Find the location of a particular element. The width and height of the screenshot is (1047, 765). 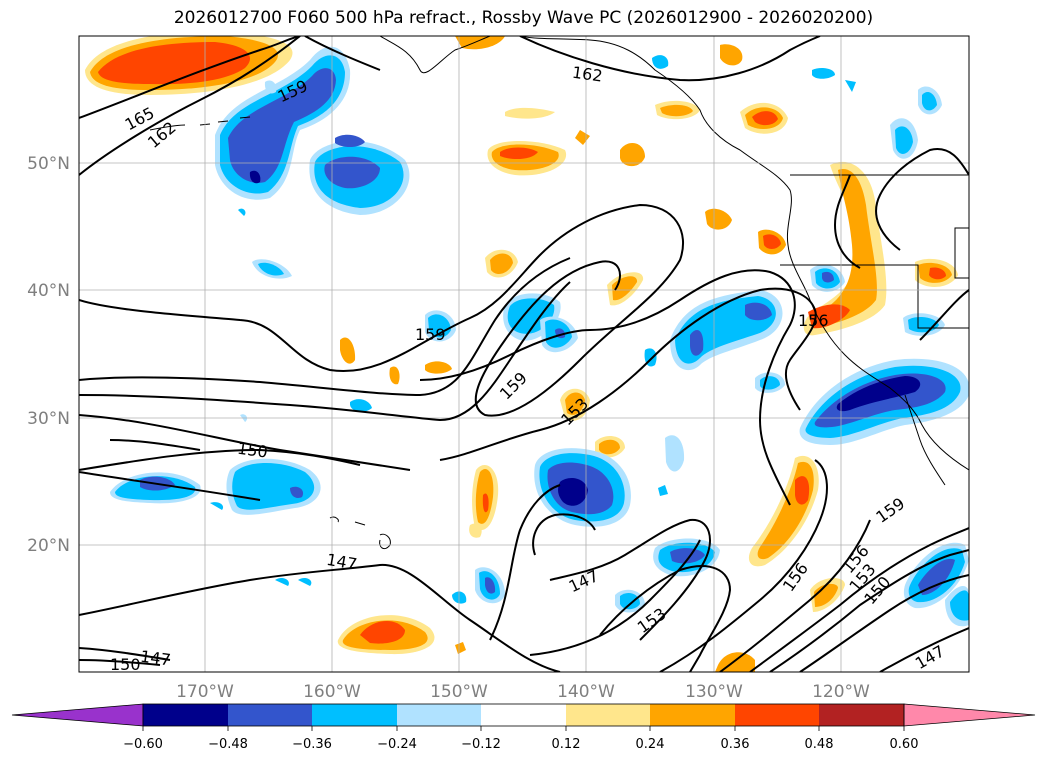

colorbar-max-extend is located at coordinates (969, 715).